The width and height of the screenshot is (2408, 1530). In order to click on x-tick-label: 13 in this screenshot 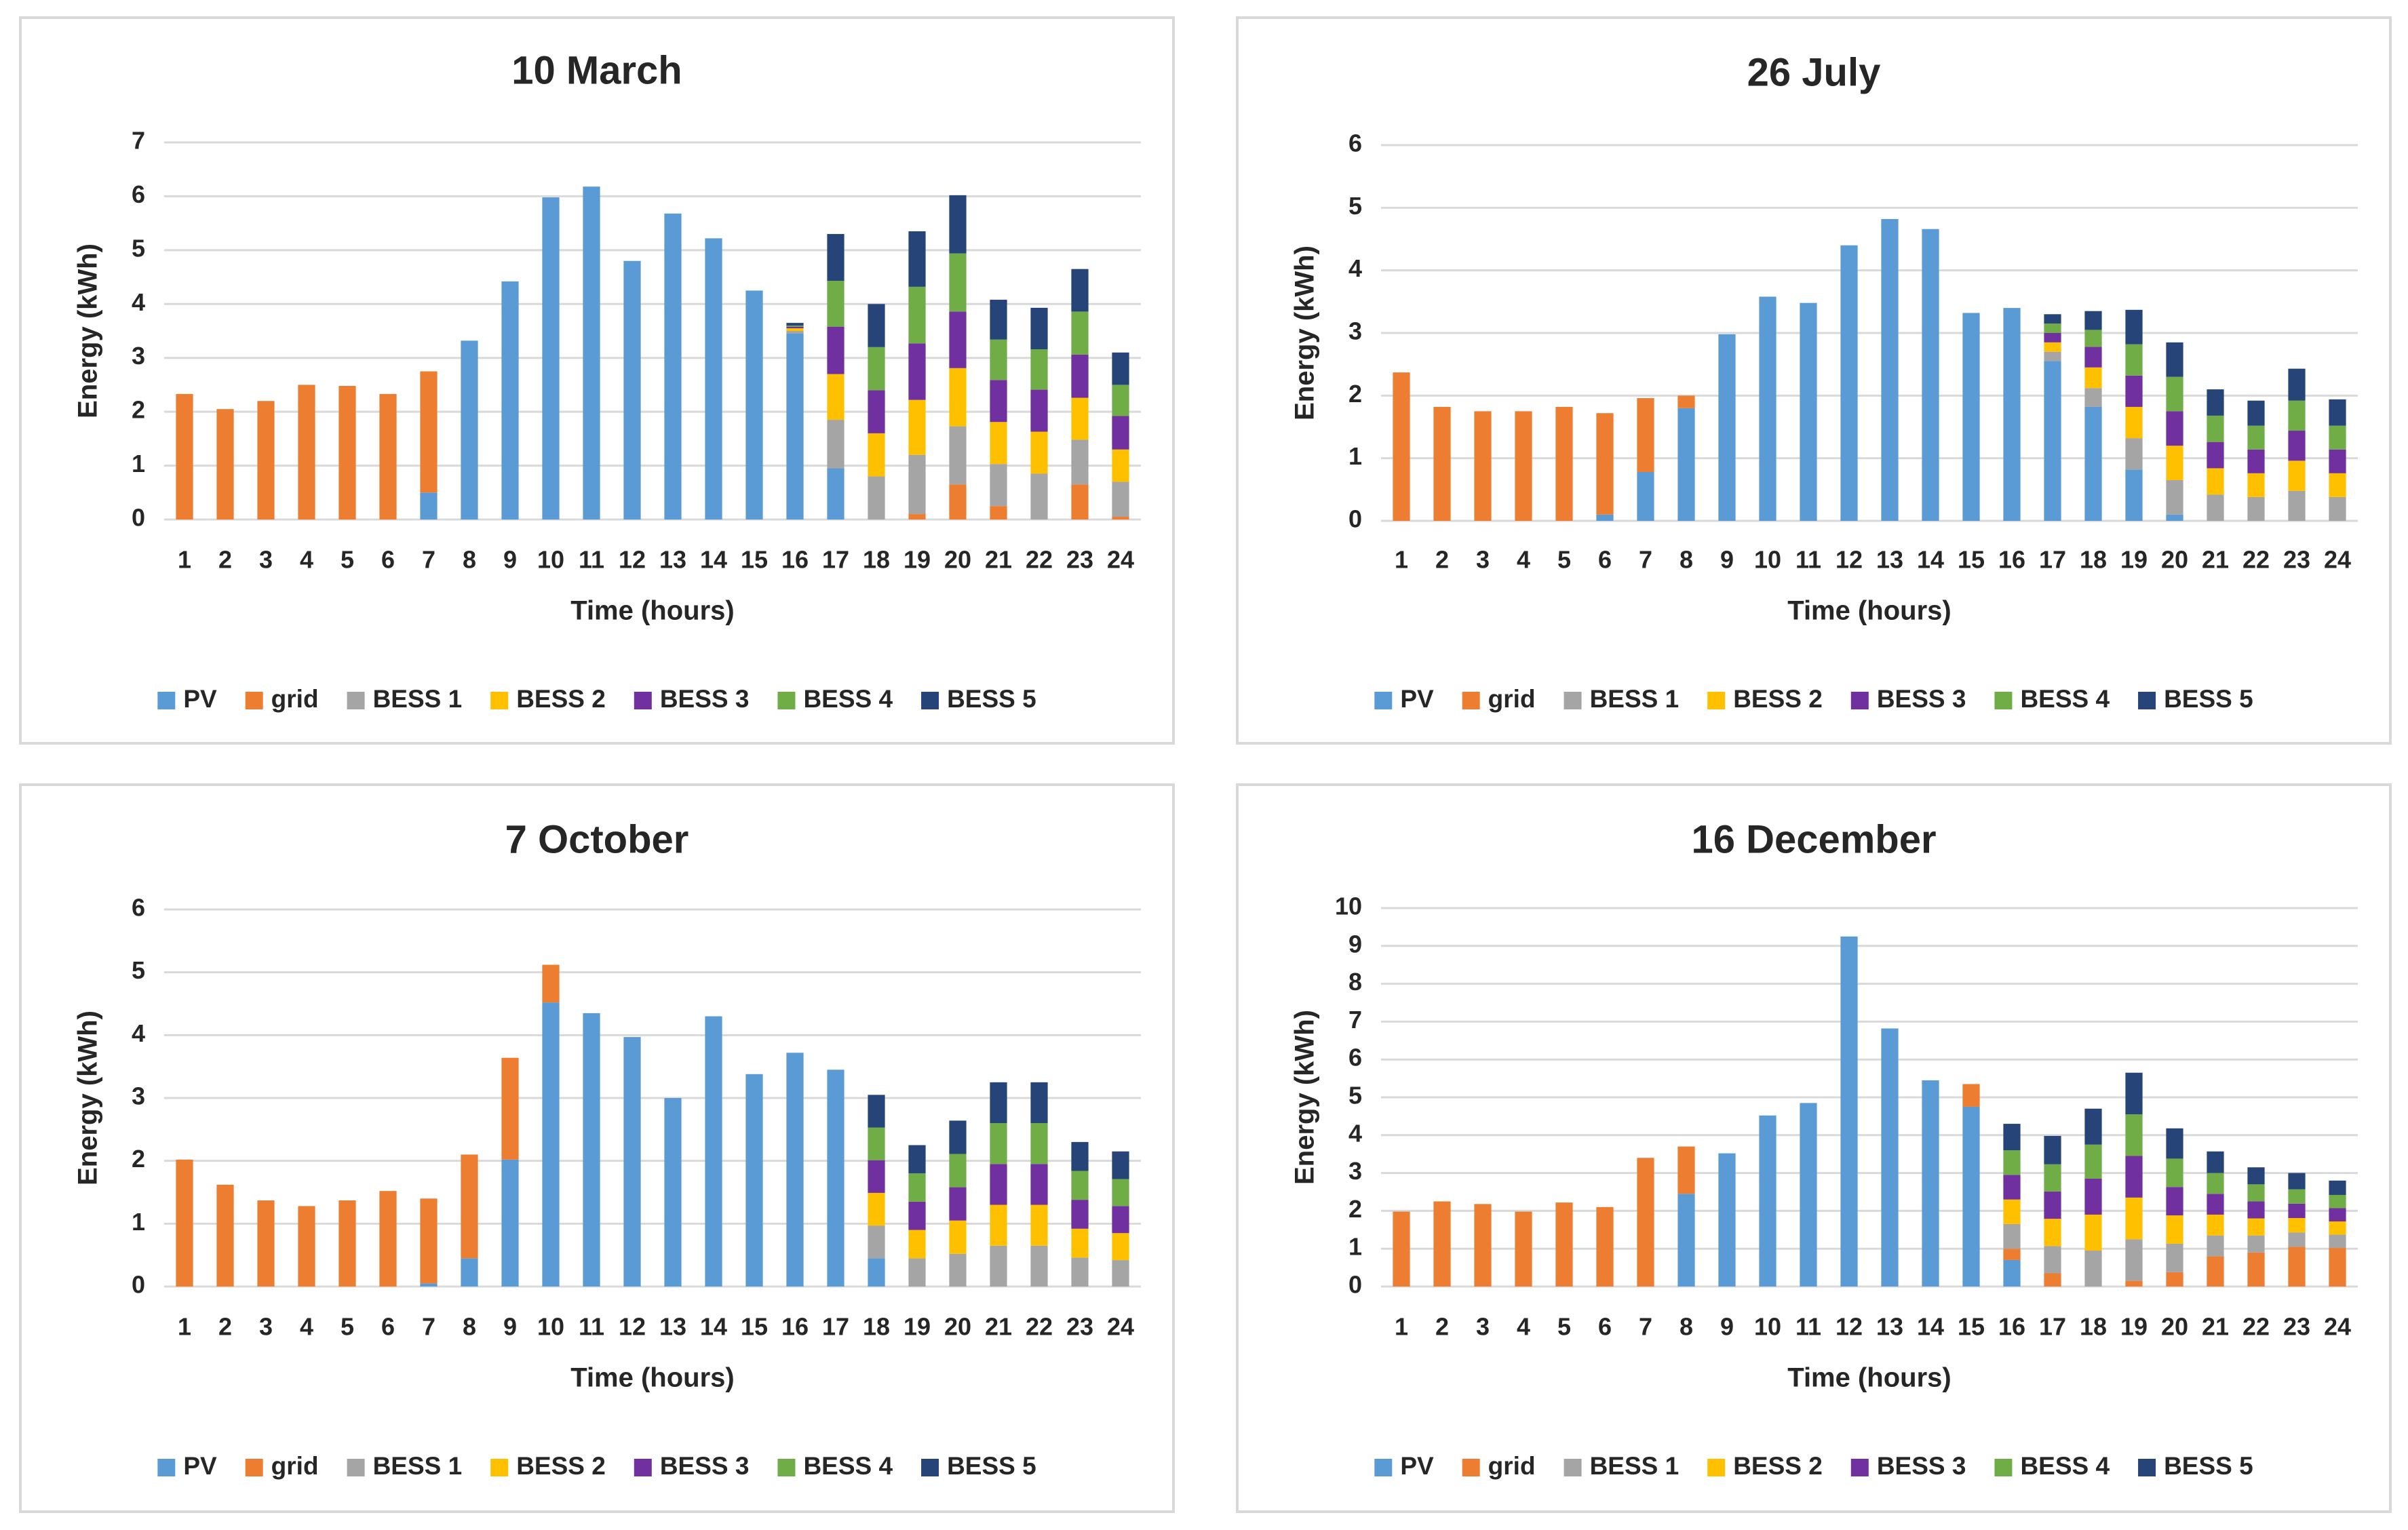, I will do `click(673, 560)`.